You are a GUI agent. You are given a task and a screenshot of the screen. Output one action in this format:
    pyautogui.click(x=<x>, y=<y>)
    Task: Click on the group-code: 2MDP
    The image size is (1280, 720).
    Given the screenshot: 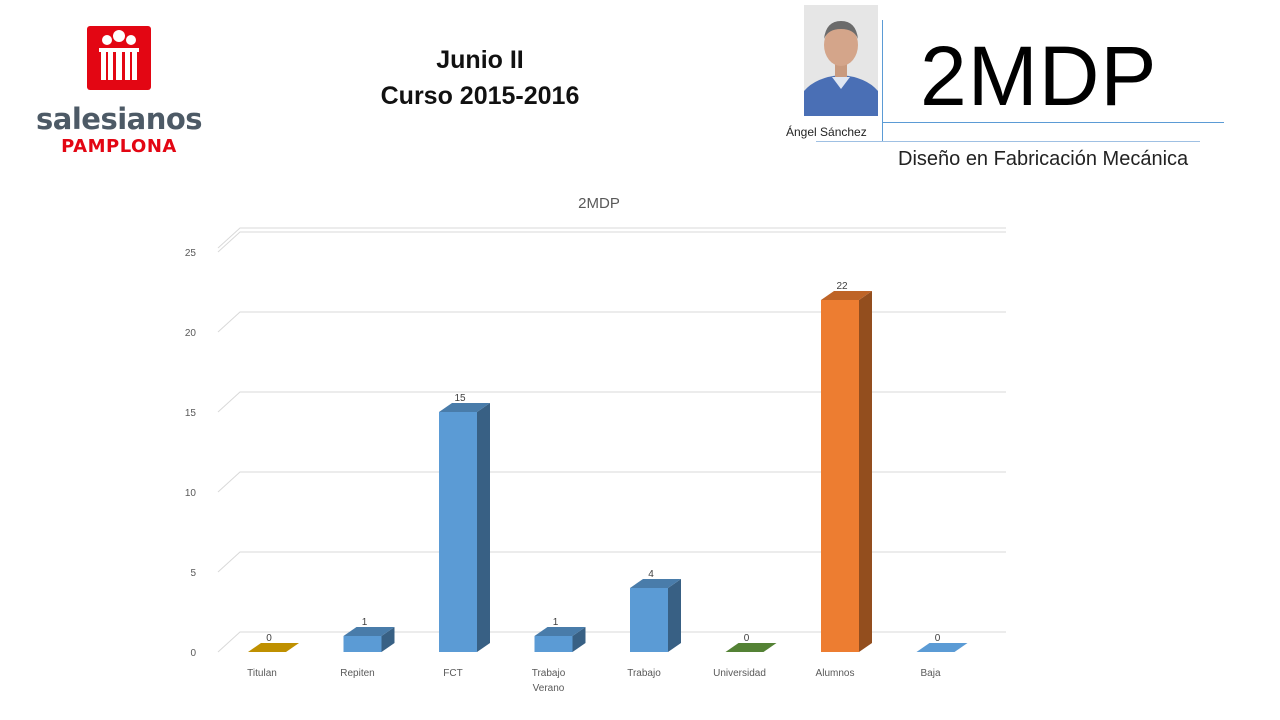 What is the action you would take?
    pyautogui.click(x=1039, y=76)
    